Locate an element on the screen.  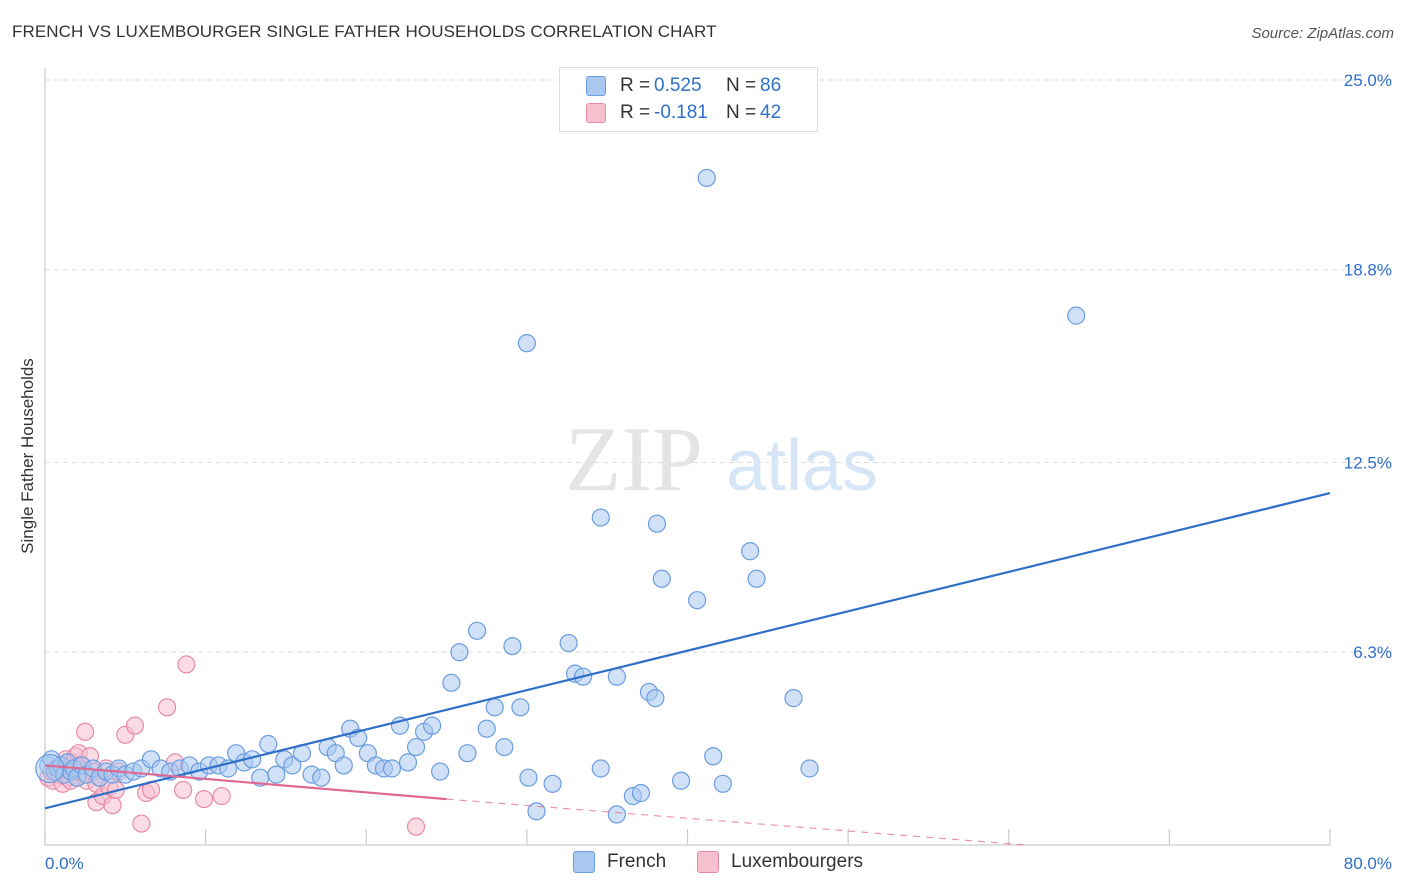
luxembourger-trend-line is located at coordinates (245, 782).